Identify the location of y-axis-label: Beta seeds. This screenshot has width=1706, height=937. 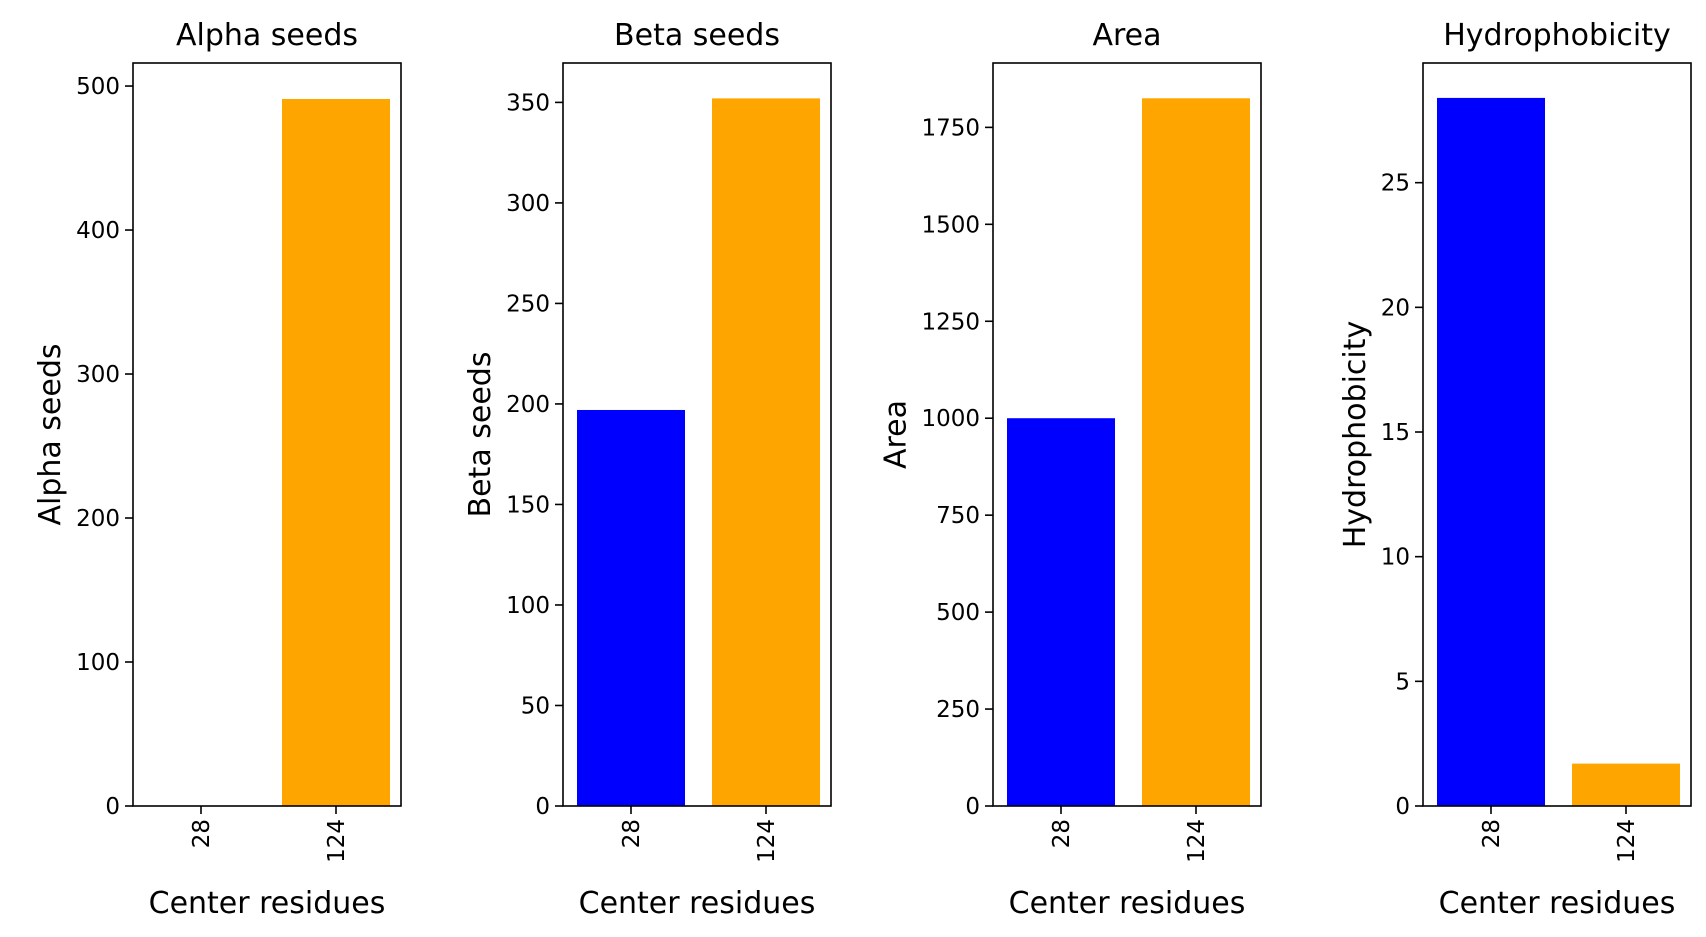
(480, 435).